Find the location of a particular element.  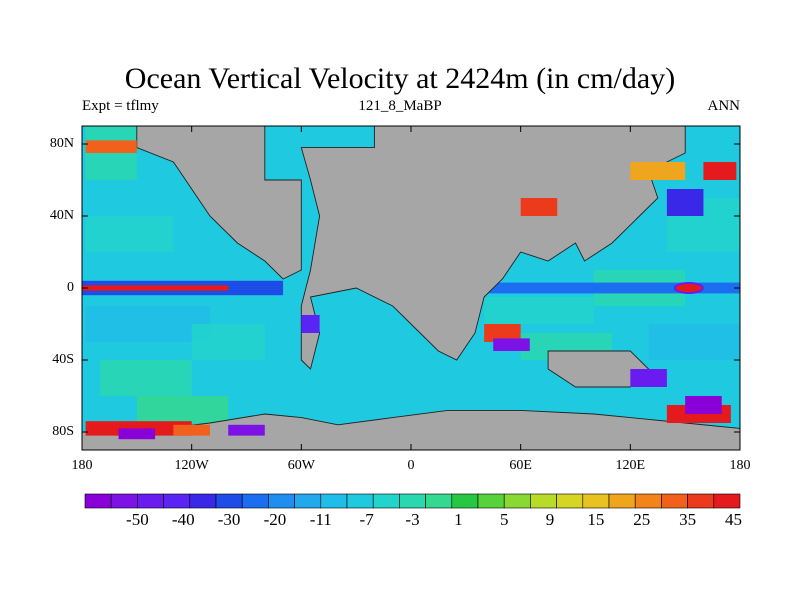

colorbar-label: -7 is located at coordinates (366, 519).